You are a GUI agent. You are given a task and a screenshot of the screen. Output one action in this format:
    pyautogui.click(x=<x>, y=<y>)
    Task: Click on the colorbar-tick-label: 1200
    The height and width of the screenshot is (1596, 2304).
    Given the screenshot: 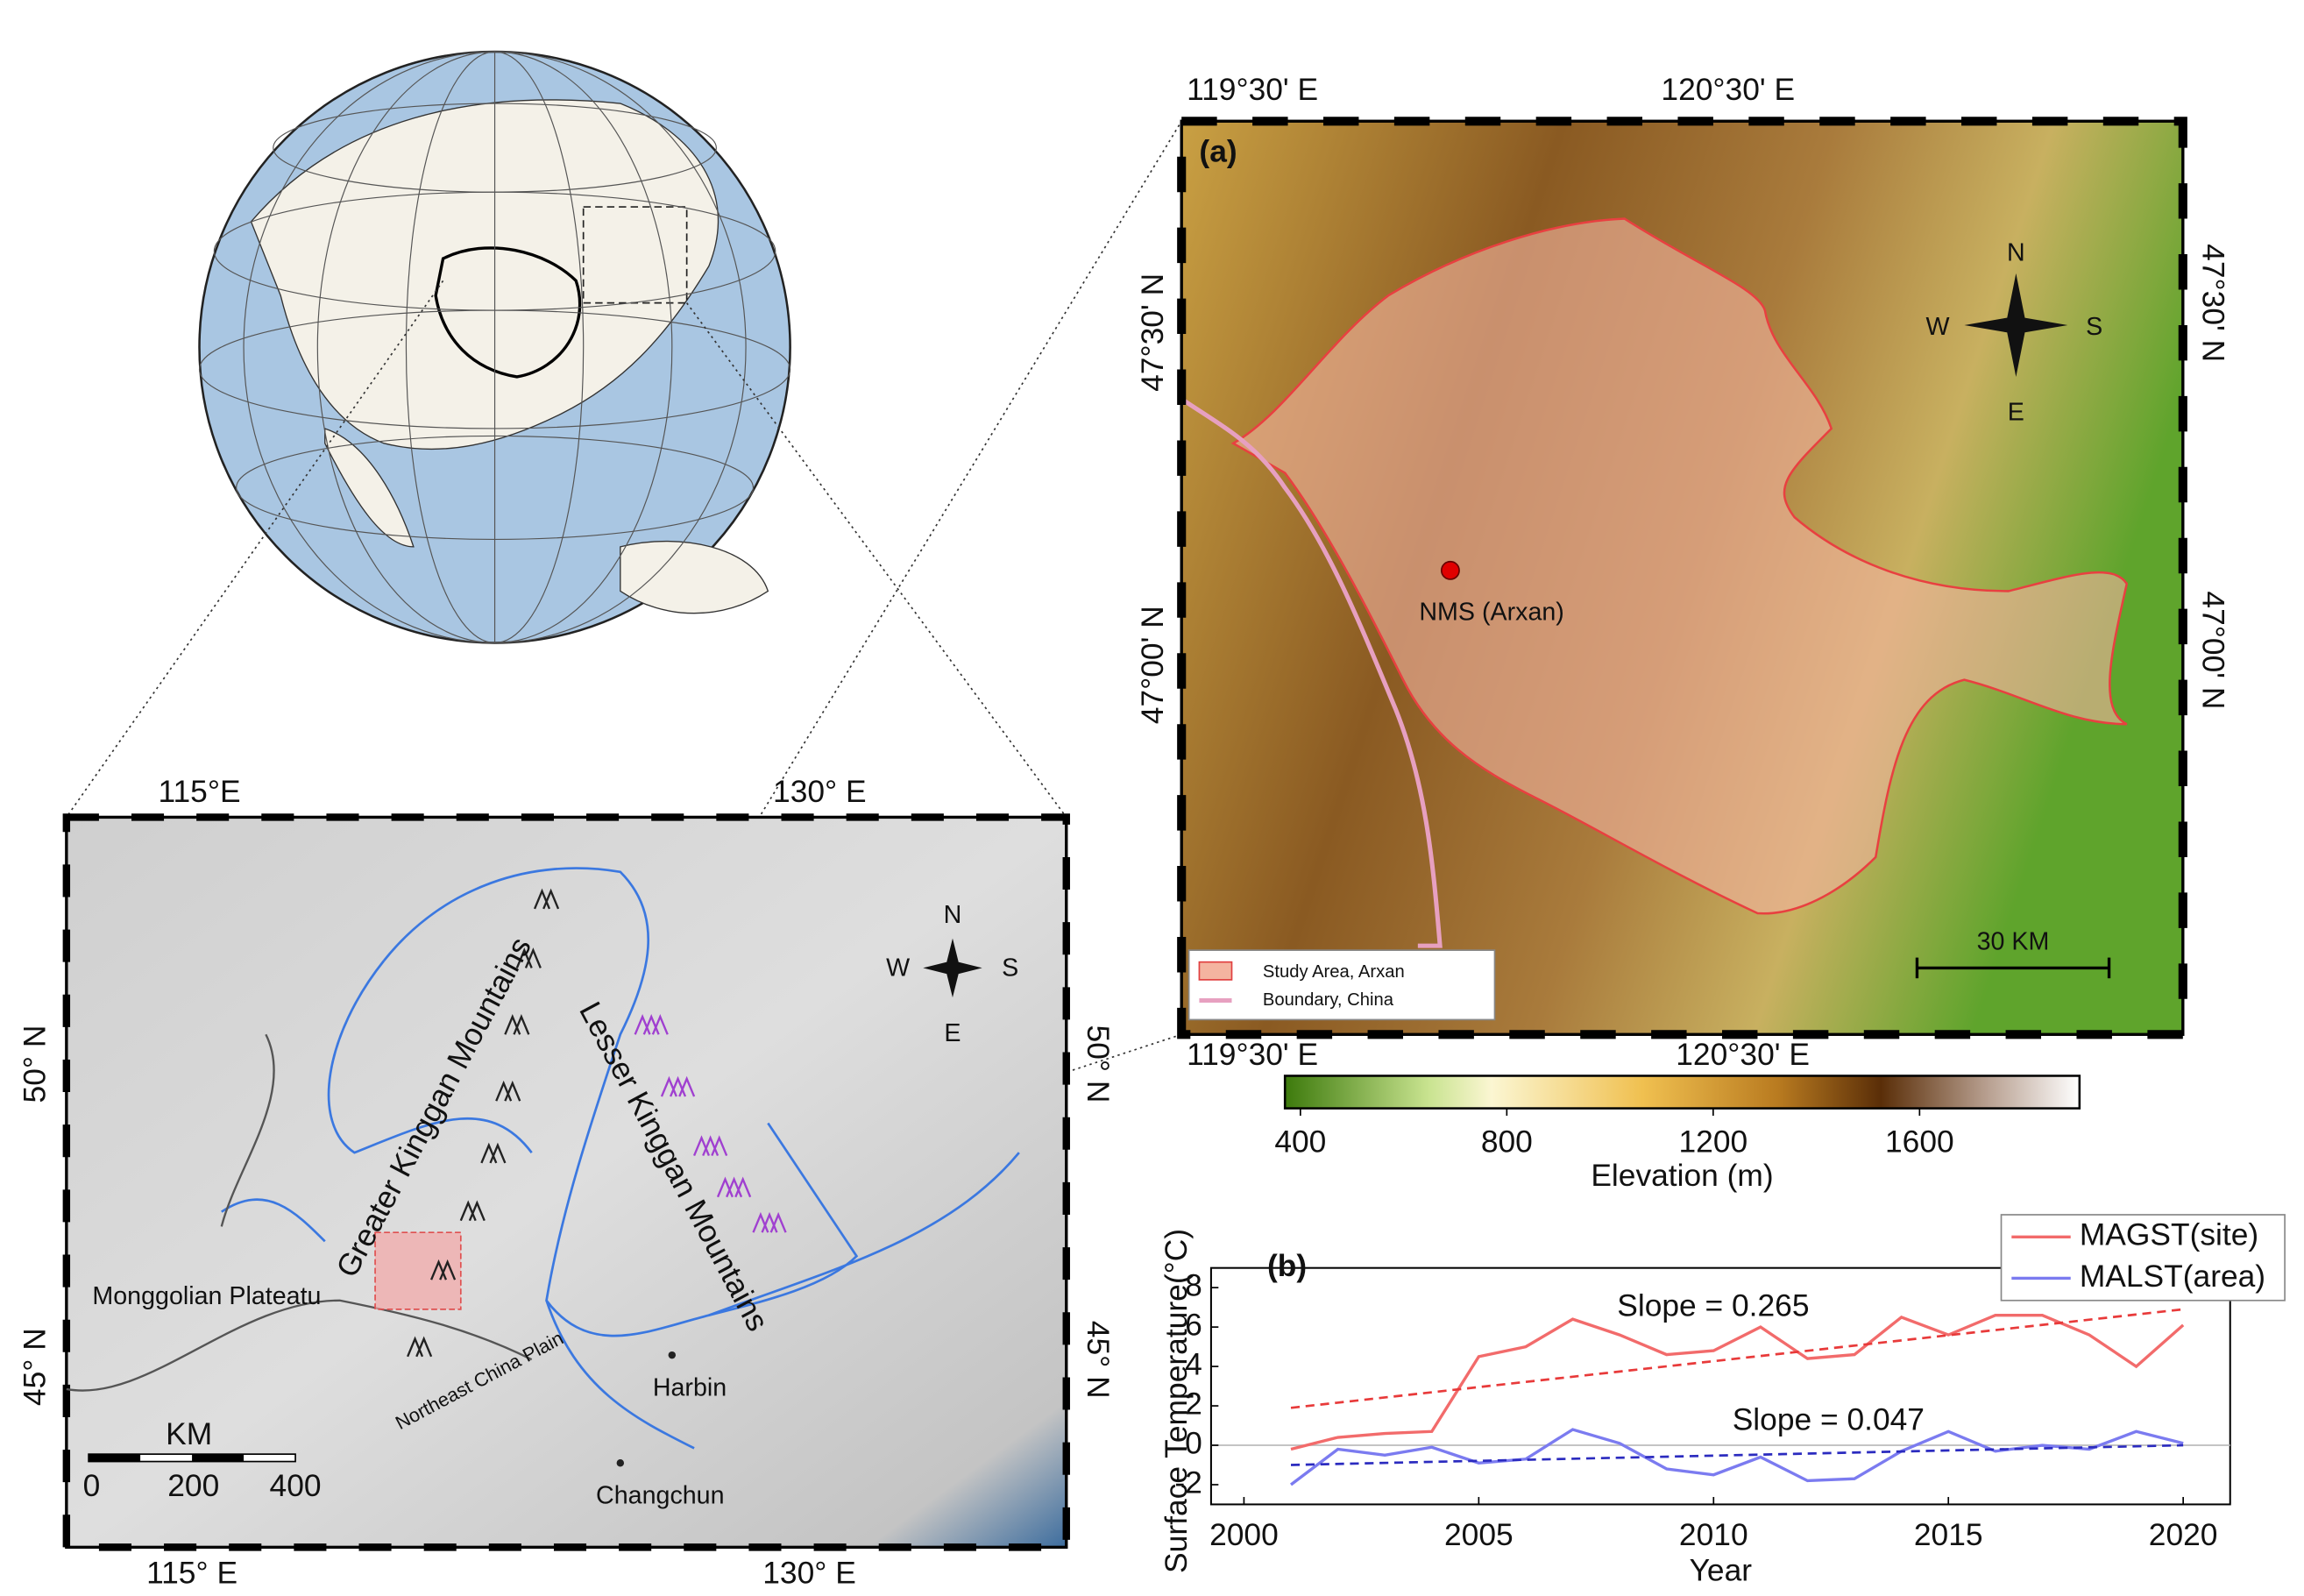 What is the action you would take?
    pyautogui.click(x=1712, y=1141)
    